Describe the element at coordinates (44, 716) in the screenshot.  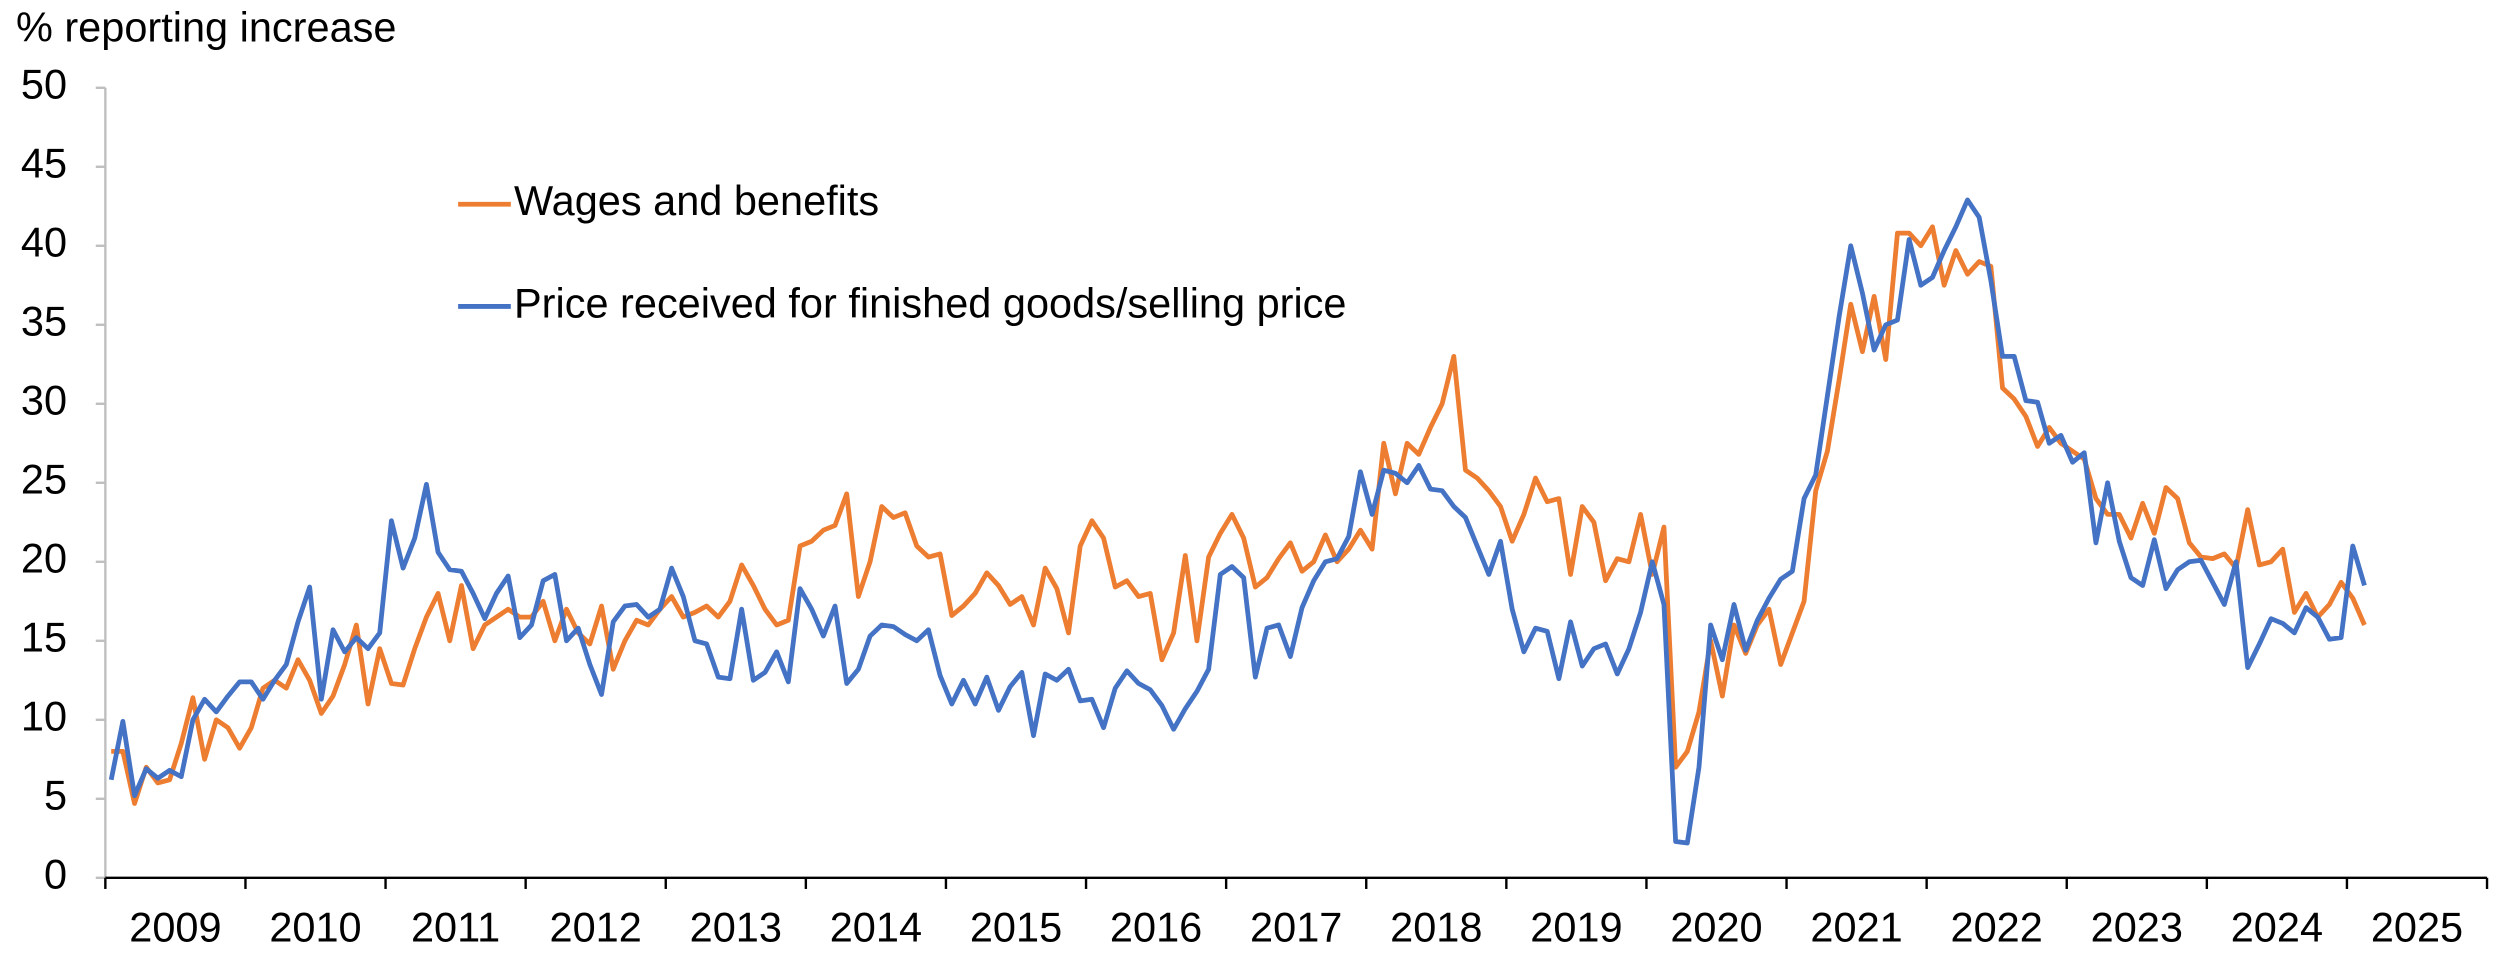
I see `y-tick-label: 10` at that location.